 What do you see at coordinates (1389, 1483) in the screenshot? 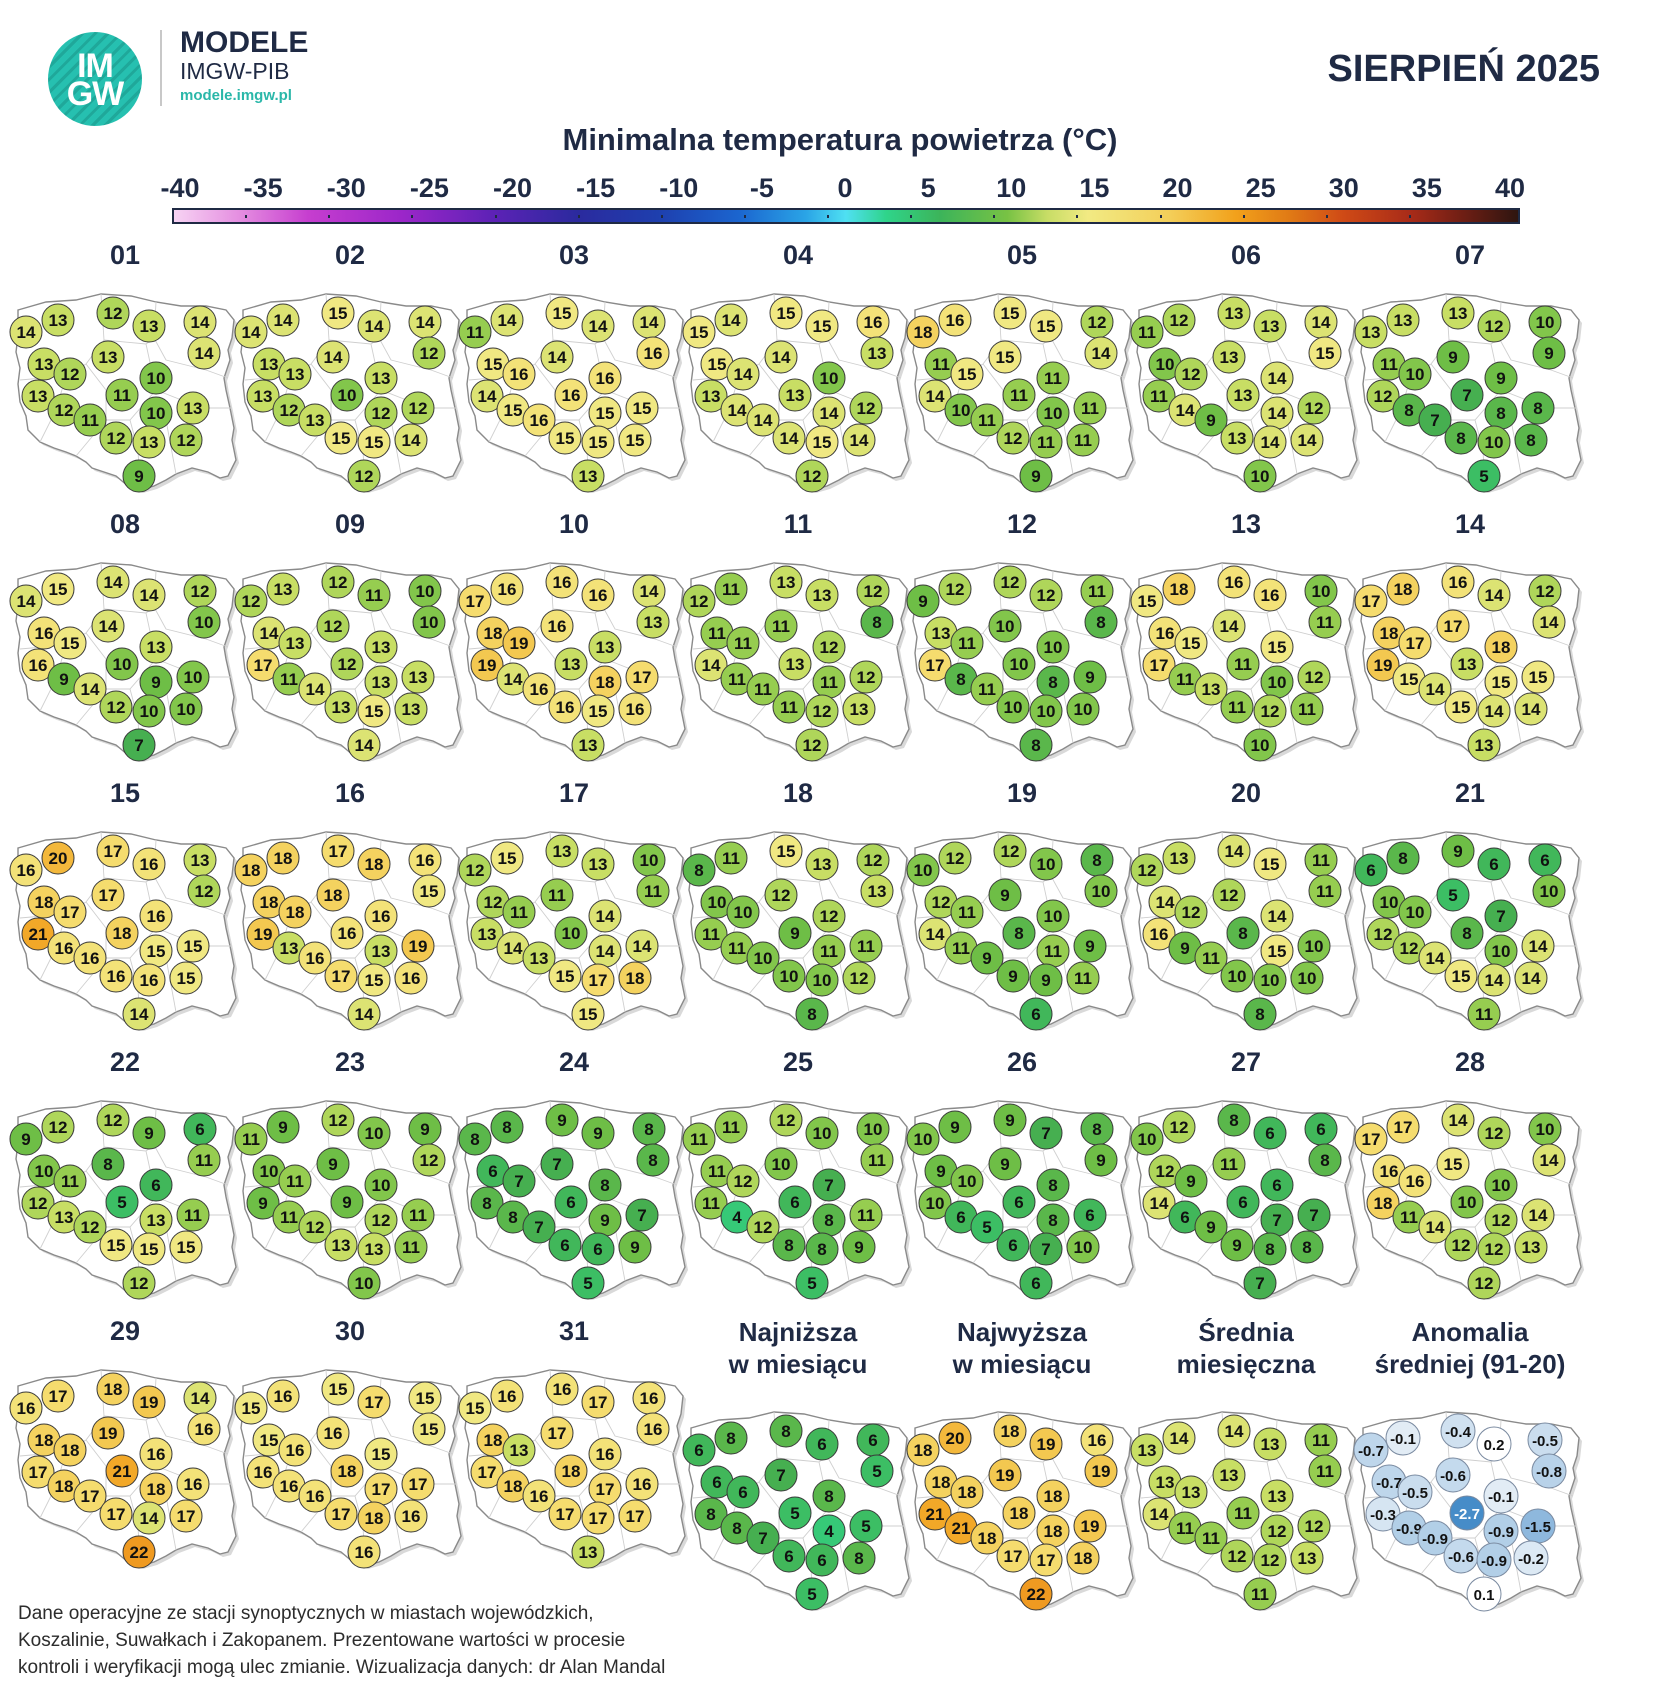
I see `station-value: -0.7` at bounding box center [1389, 1483].